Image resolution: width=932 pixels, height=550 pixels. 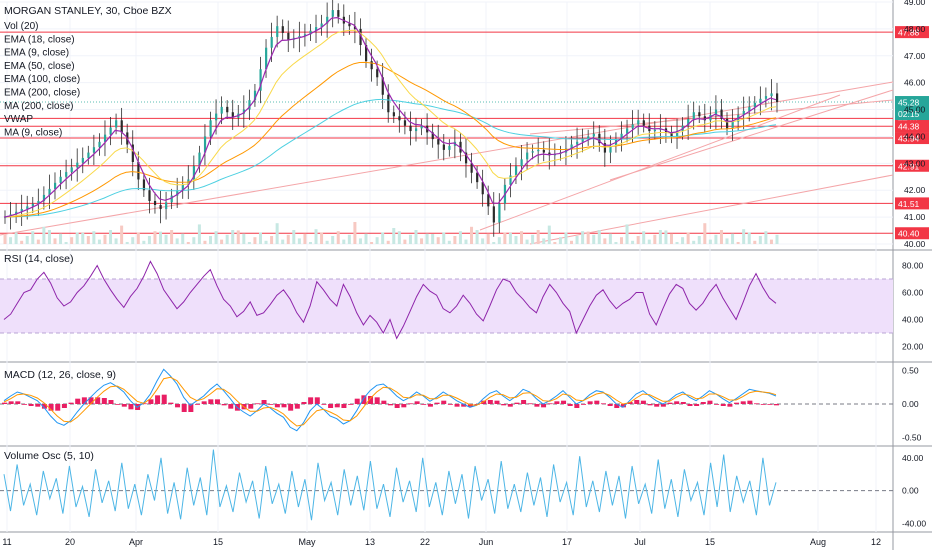 What do you see at coordinates (910, 371) in the screenshot?
I see `macd-tick-label: 0.50` at bounding box center [910, 371].